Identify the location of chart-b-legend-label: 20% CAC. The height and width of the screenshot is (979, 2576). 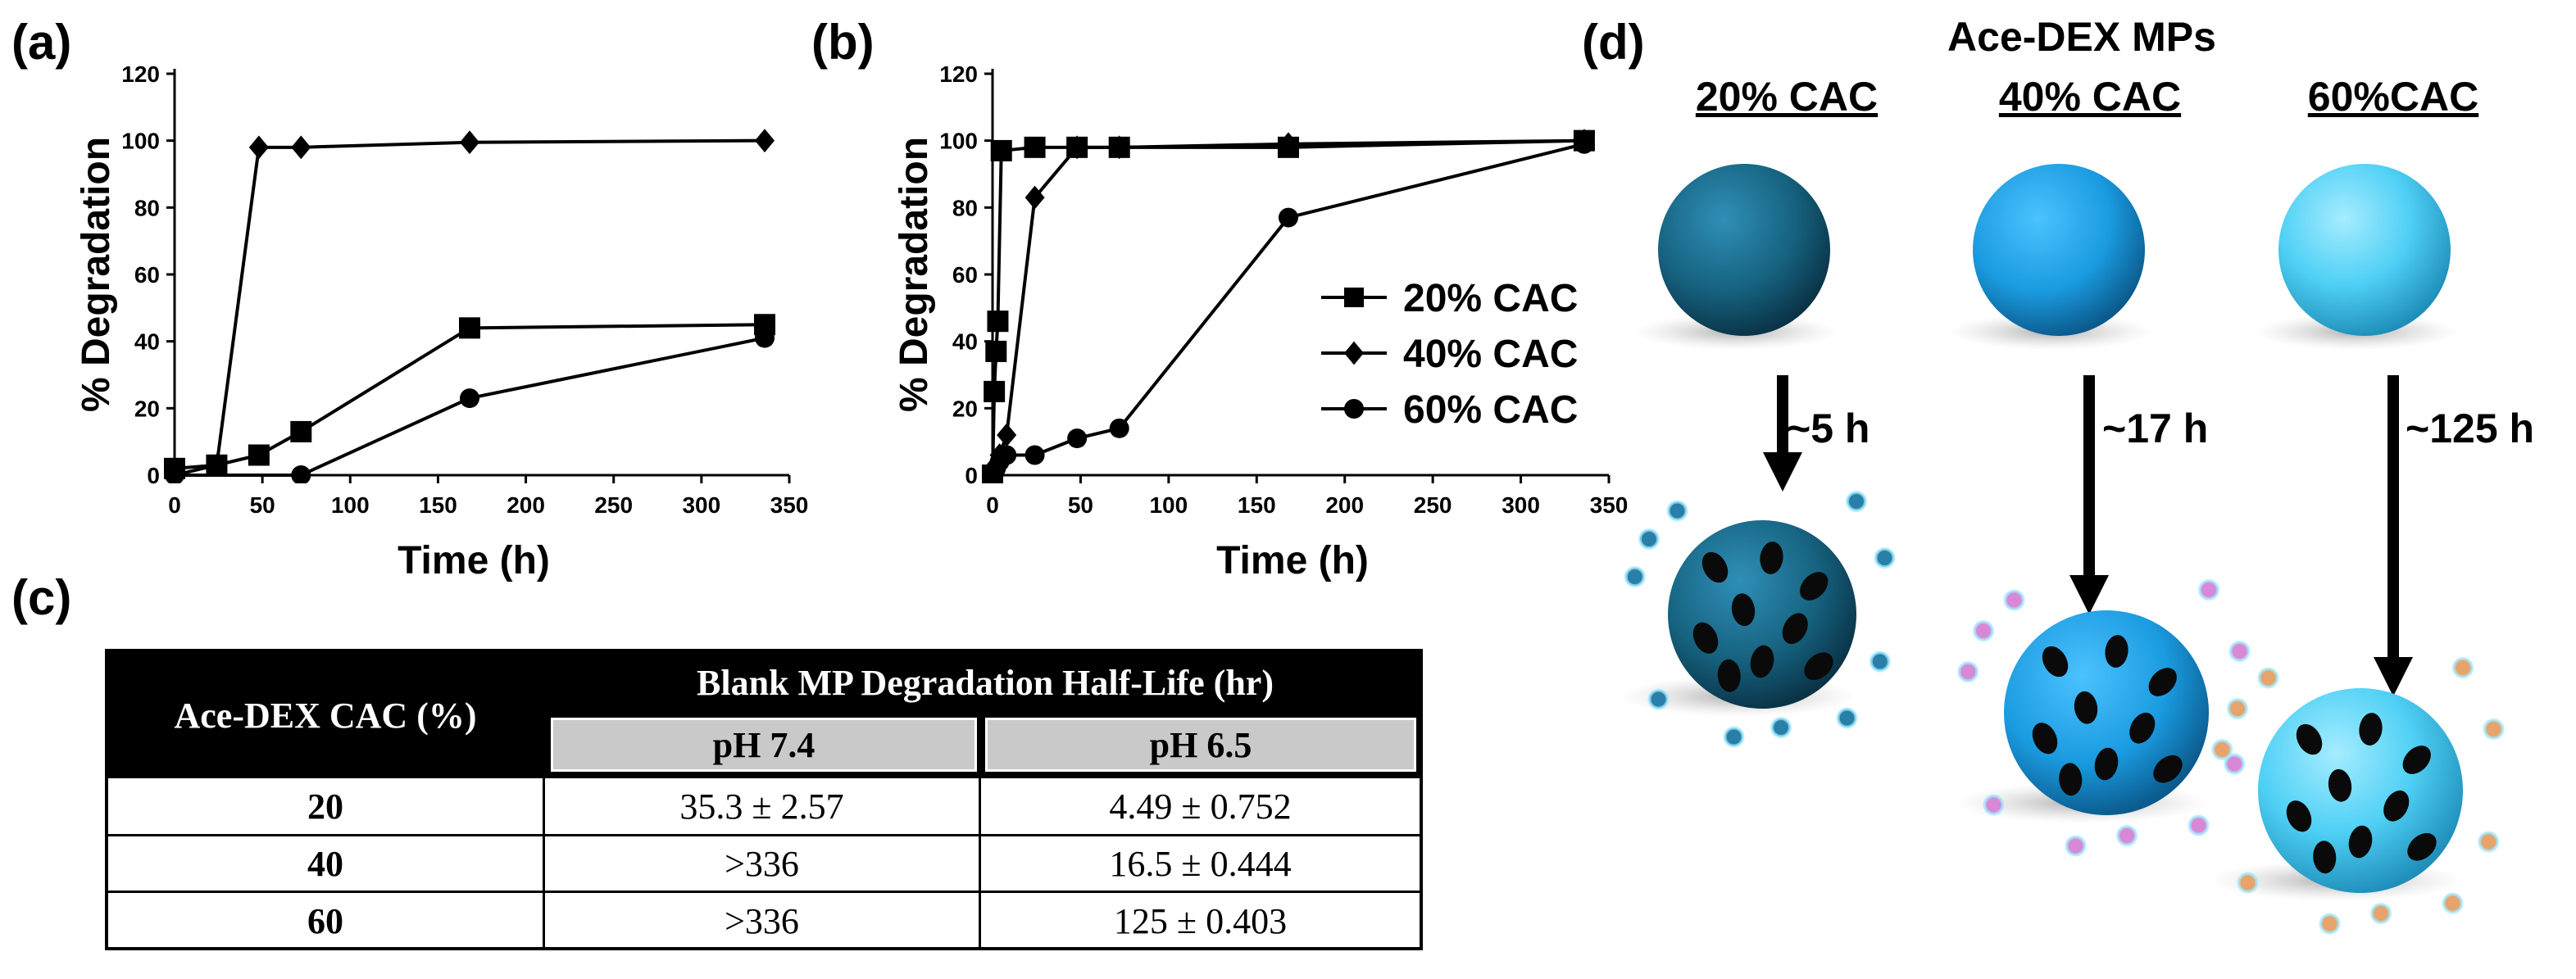
(1490, 298).